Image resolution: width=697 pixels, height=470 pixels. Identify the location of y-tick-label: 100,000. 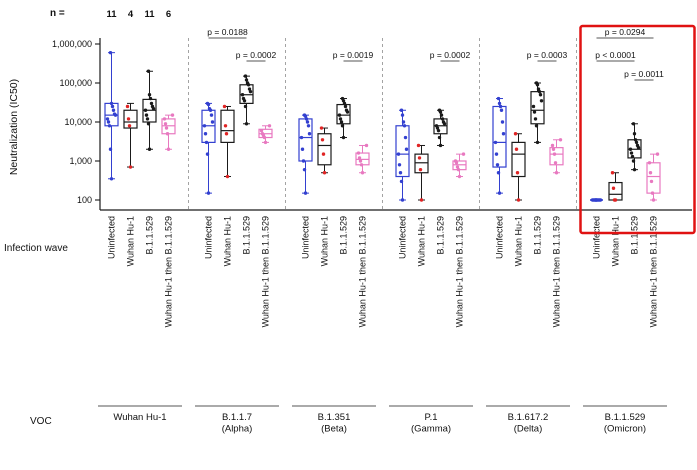
(75, 83).